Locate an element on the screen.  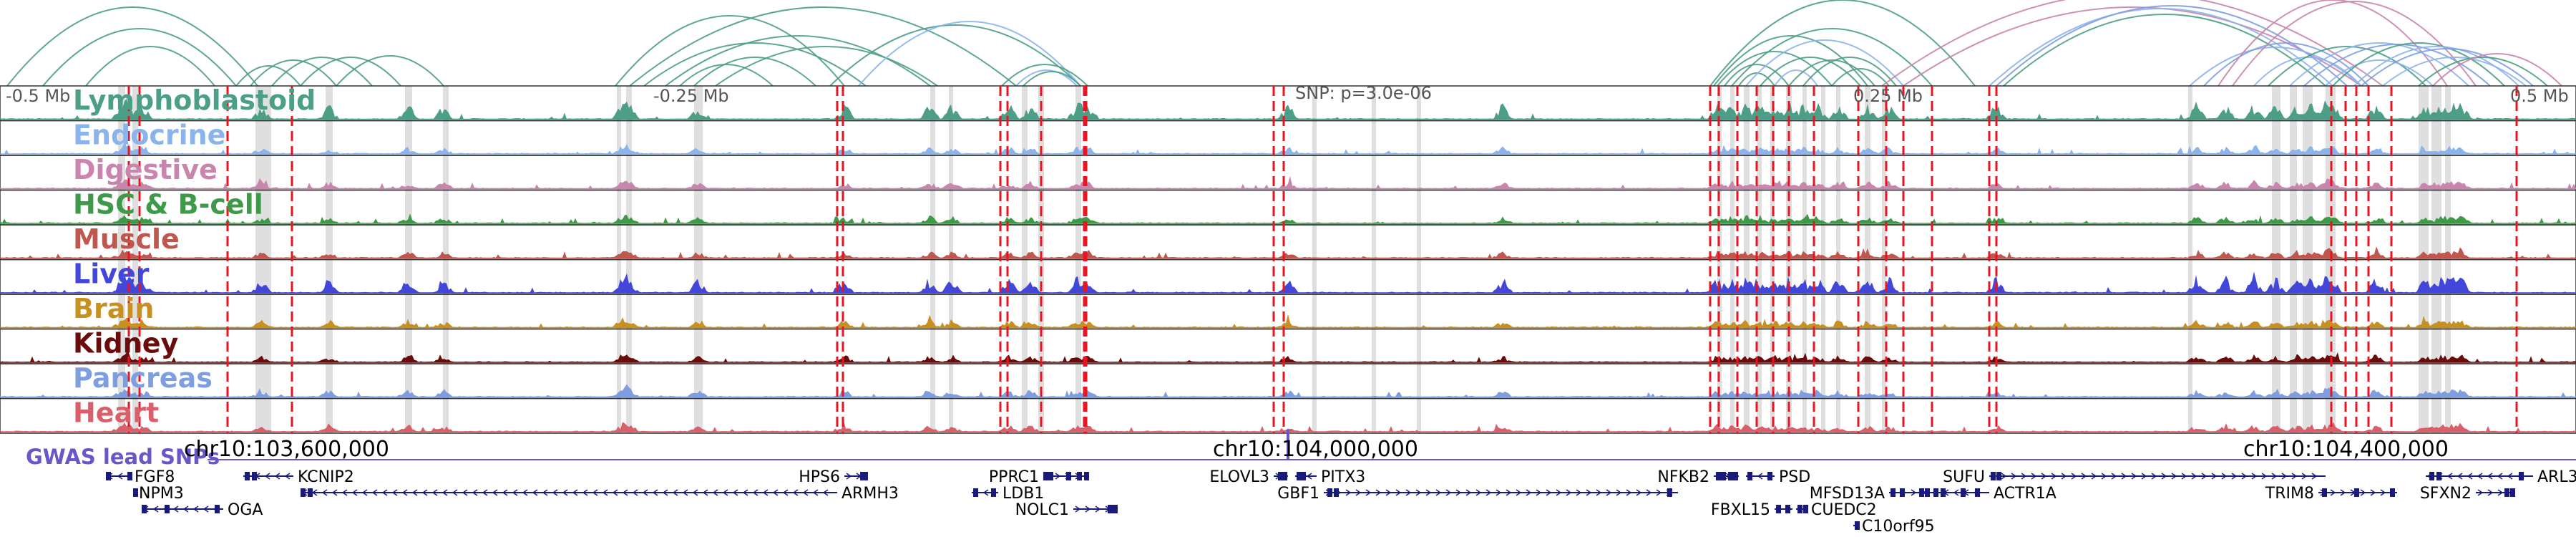
gene-label: FGF8 is located at coordinates (155, 477).